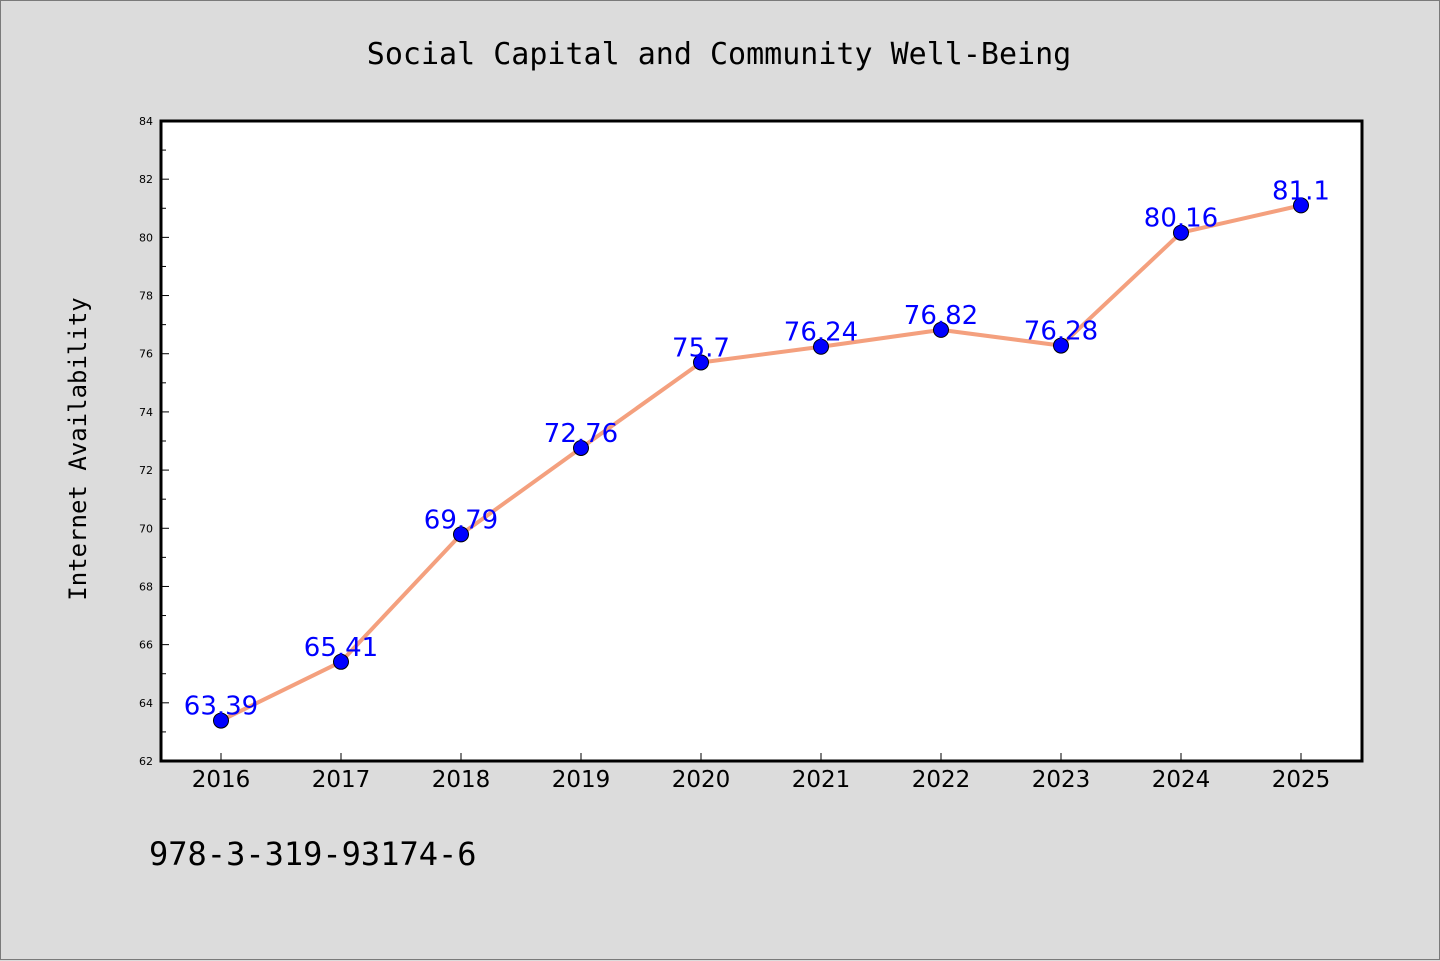  Describe the element at coordinates (221, 707) in the screenshot. I see `data-label: 63.39` at that location.